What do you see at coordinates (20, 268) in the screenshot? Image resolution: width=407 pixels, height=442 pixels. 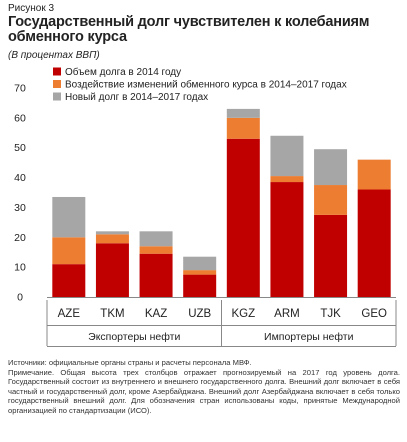 I see `y-tick-label-10: 10` at bounding box center [20, 268].